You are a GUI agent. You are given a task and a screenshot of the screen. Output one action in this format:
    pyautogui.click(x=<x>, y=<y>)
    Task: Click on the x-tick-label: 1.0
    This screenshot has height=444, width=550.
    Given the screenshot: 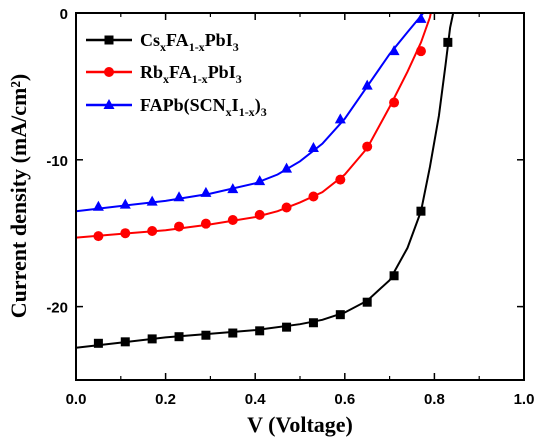 What is the action you would take?
    pyautogui.click(x=524, y=399)
    